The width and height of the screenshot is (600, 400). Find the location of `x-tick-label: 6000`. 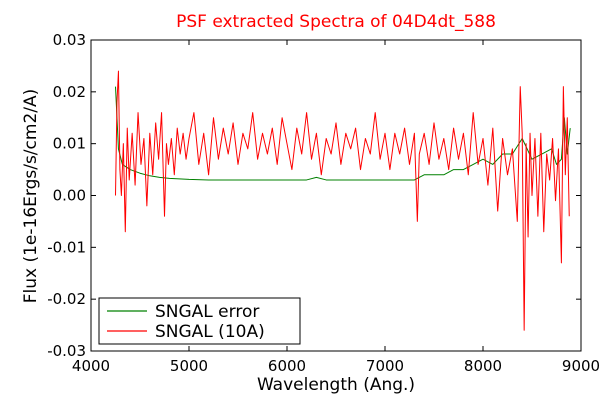

x-tick-label: 6000 is located at coordinates (287, 366).